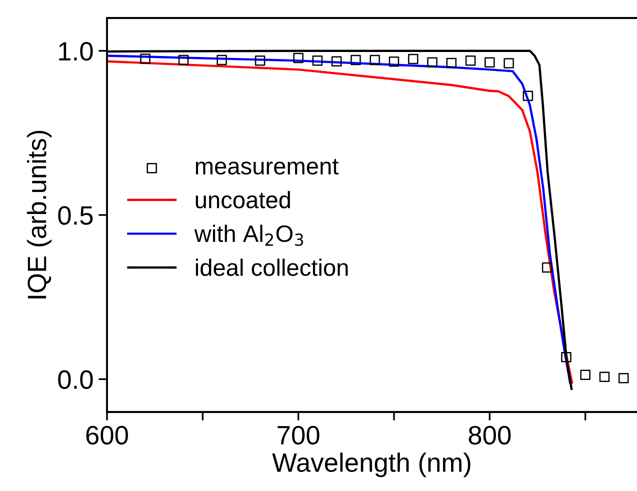 The image size is (637, 491). Describe the element at coordinates (272, 267) in the screenshot. I see `legend-label: ideal collection` at that location.